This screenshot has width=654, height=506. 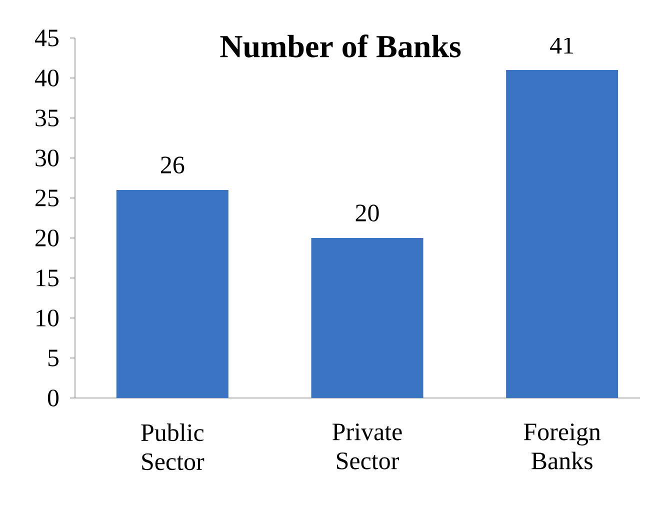 What do you see at coordinates (47, 118) in the screenshot?
I see `y-tick-label: 35` at bounding box center [47, 118].